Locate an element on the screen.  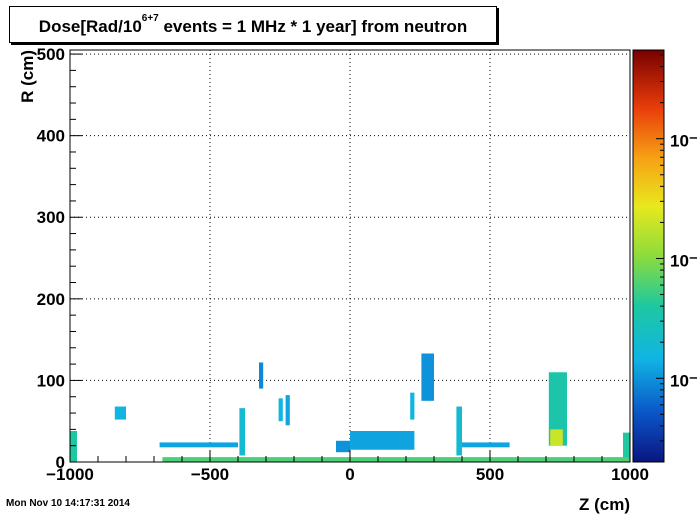
x-tick-label: −1000 is located at coordinates (70, 474).